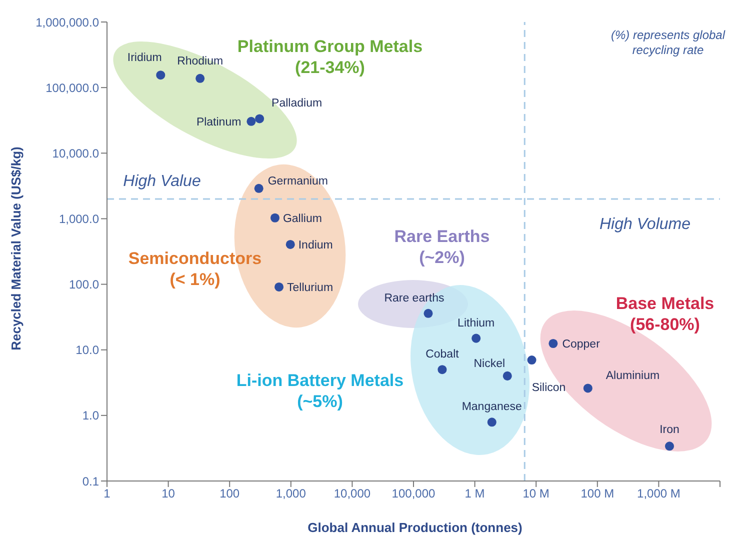 The height and width of the screenshot is (539, 741). Describe the element at coordinates (330, 57) in the screenshot. I see `annotation: Platinum Group Metals (21-34%)` at that location.